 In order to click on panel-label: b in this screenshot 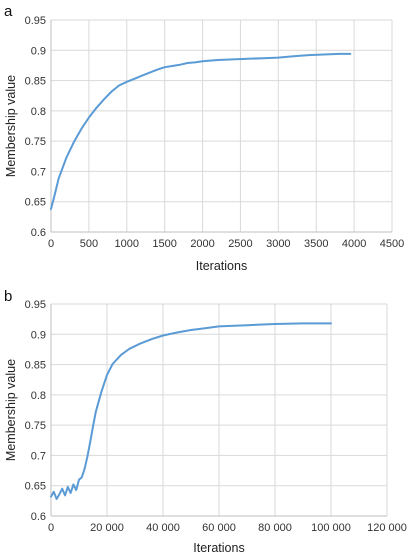, I will do `click(8, 296)`.